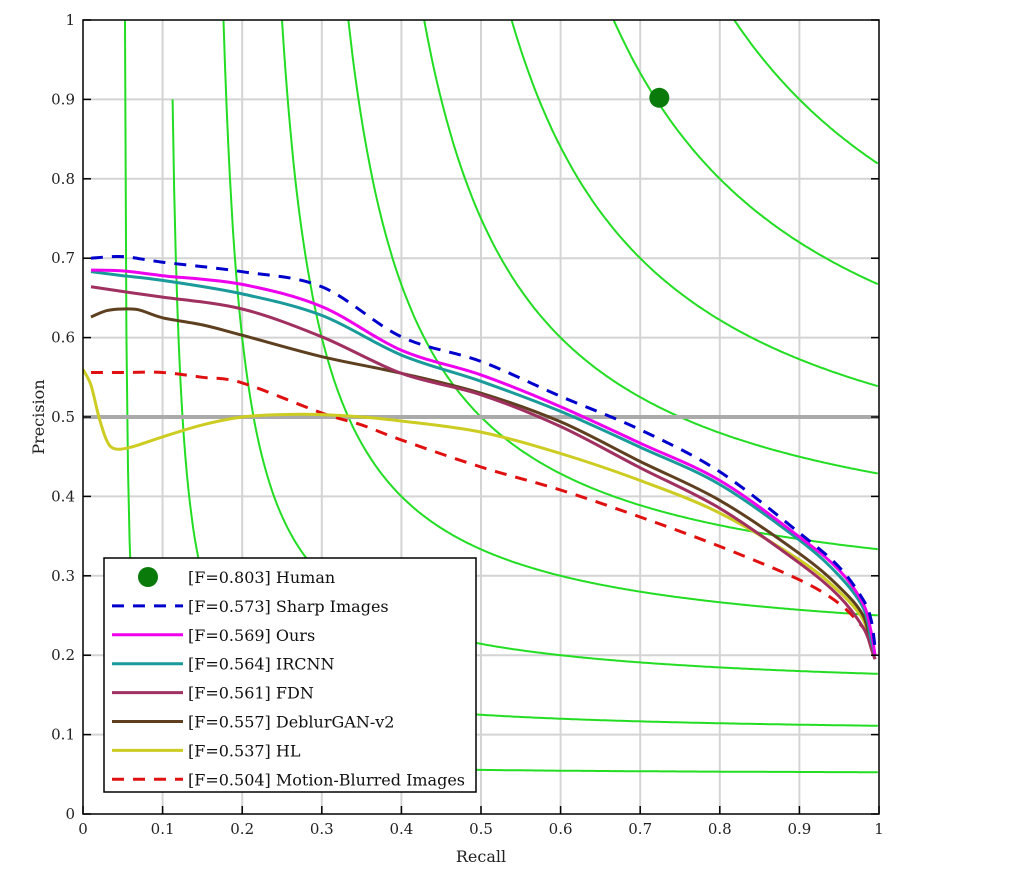 The height and width of the screenshot is (878, 1014). I want to click on legend-label: [F=0.557] DeblurGAN-v2, so click(291, 722).